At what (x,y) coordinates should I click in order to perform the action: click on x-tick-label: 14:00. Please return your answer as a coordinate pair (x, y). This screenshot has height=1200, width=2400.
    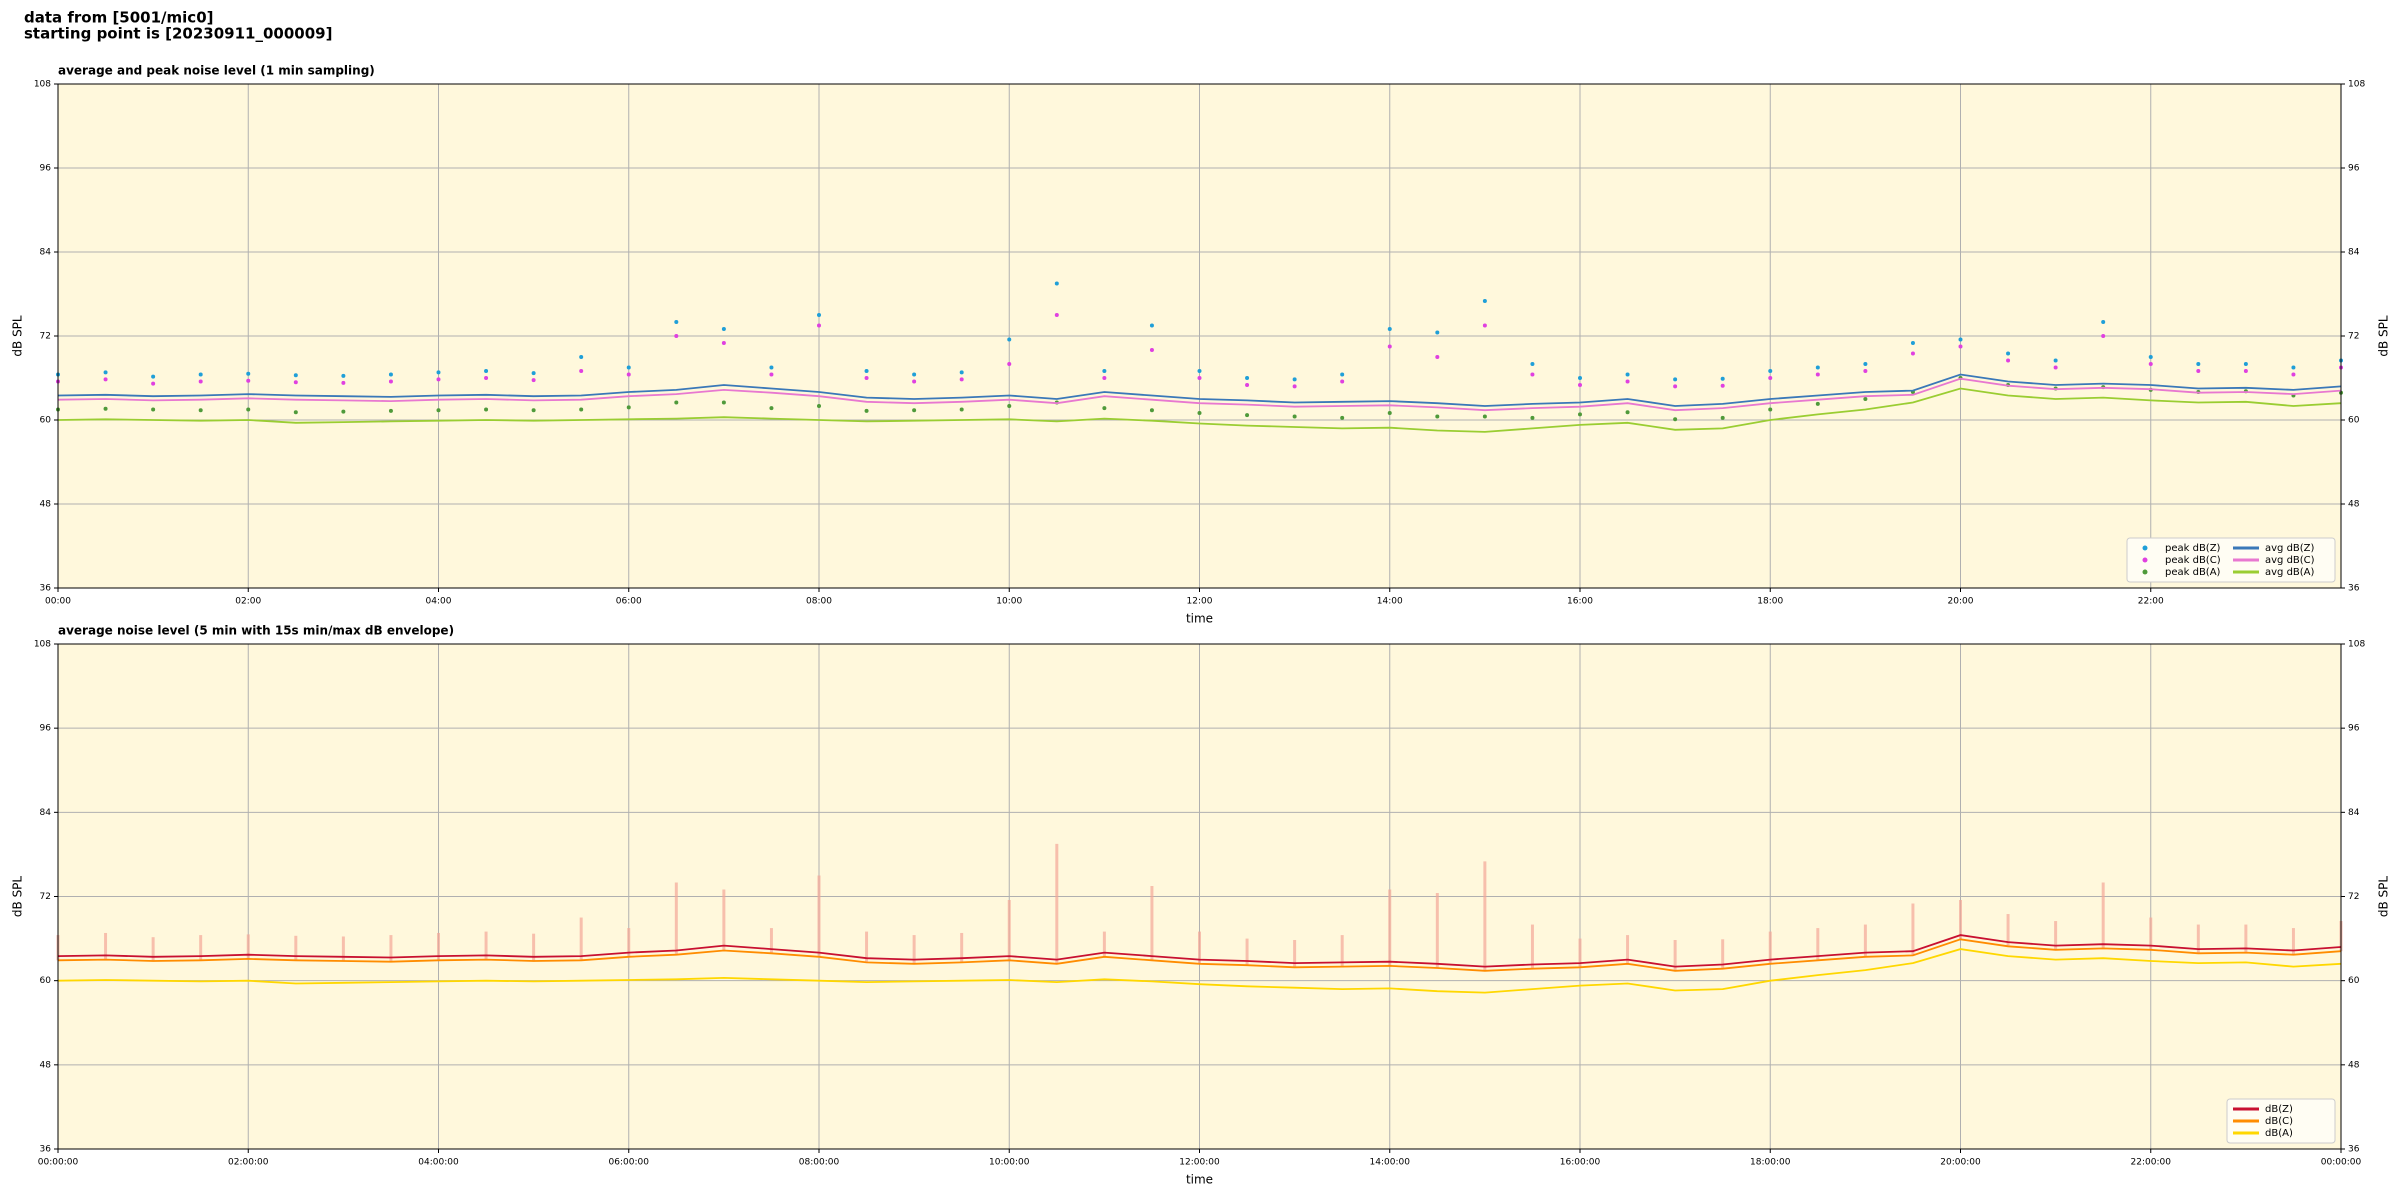
    Looking at the image, I should click on (1390, 602).